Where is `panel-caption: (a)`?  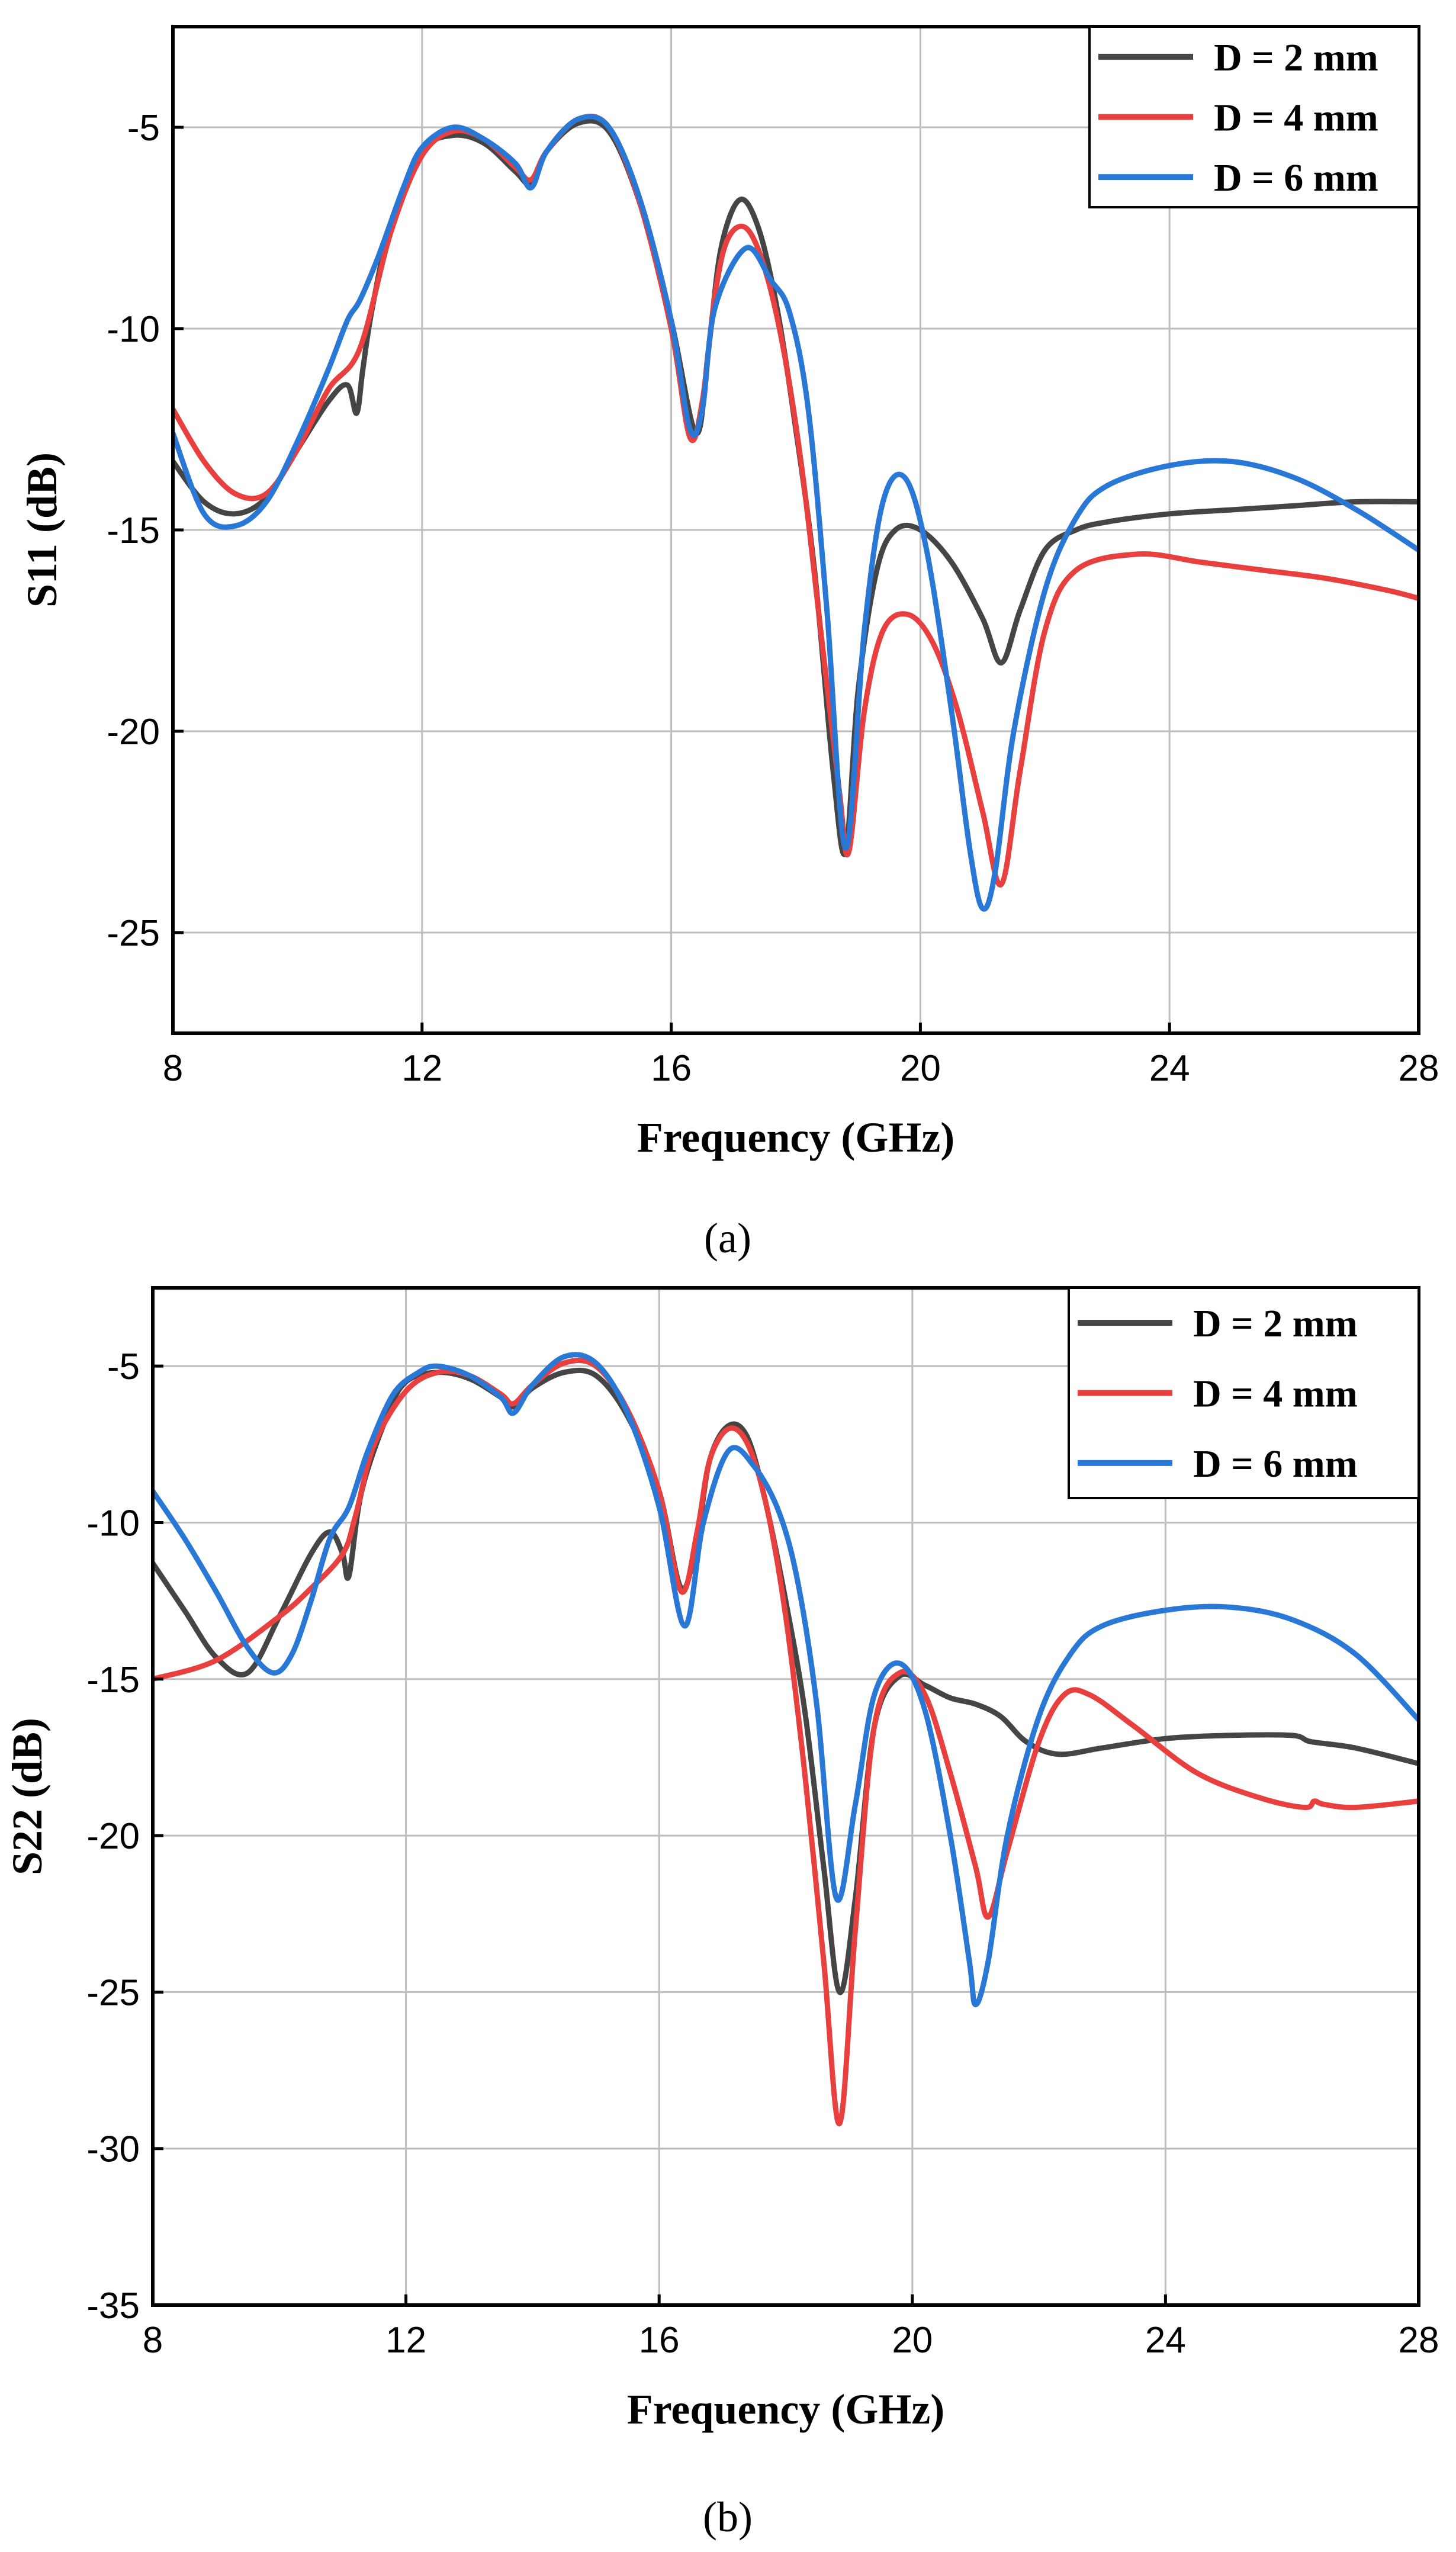
panel-caption: (a) is located at coordinates (727, 1238).